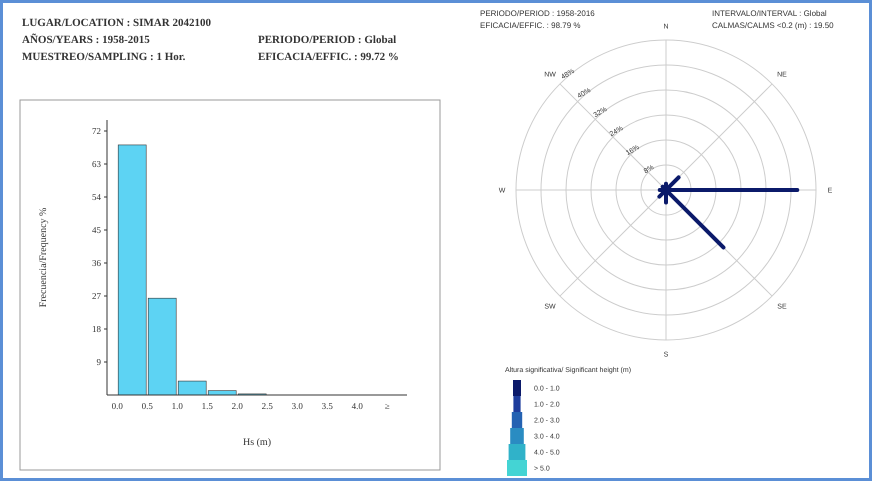 This screenshot has width=872, height=481. I want to click on x-tick-label: 0.5, so click(148, 406).